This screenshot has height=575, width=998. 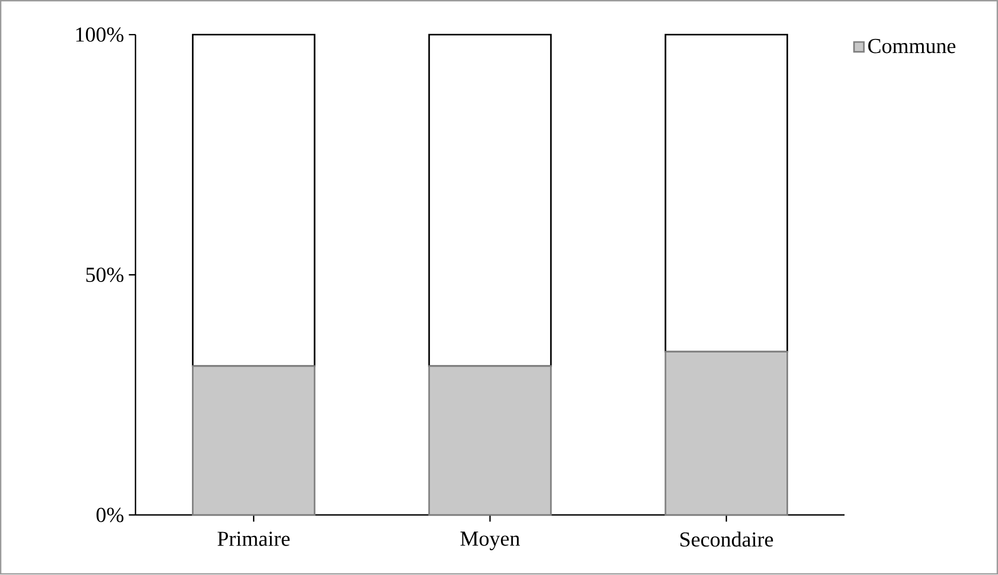 What do you see at coordinates (100, 35) in the screenshot?
I see `y-tick-label: 100%` at bounding box center [100, 35].